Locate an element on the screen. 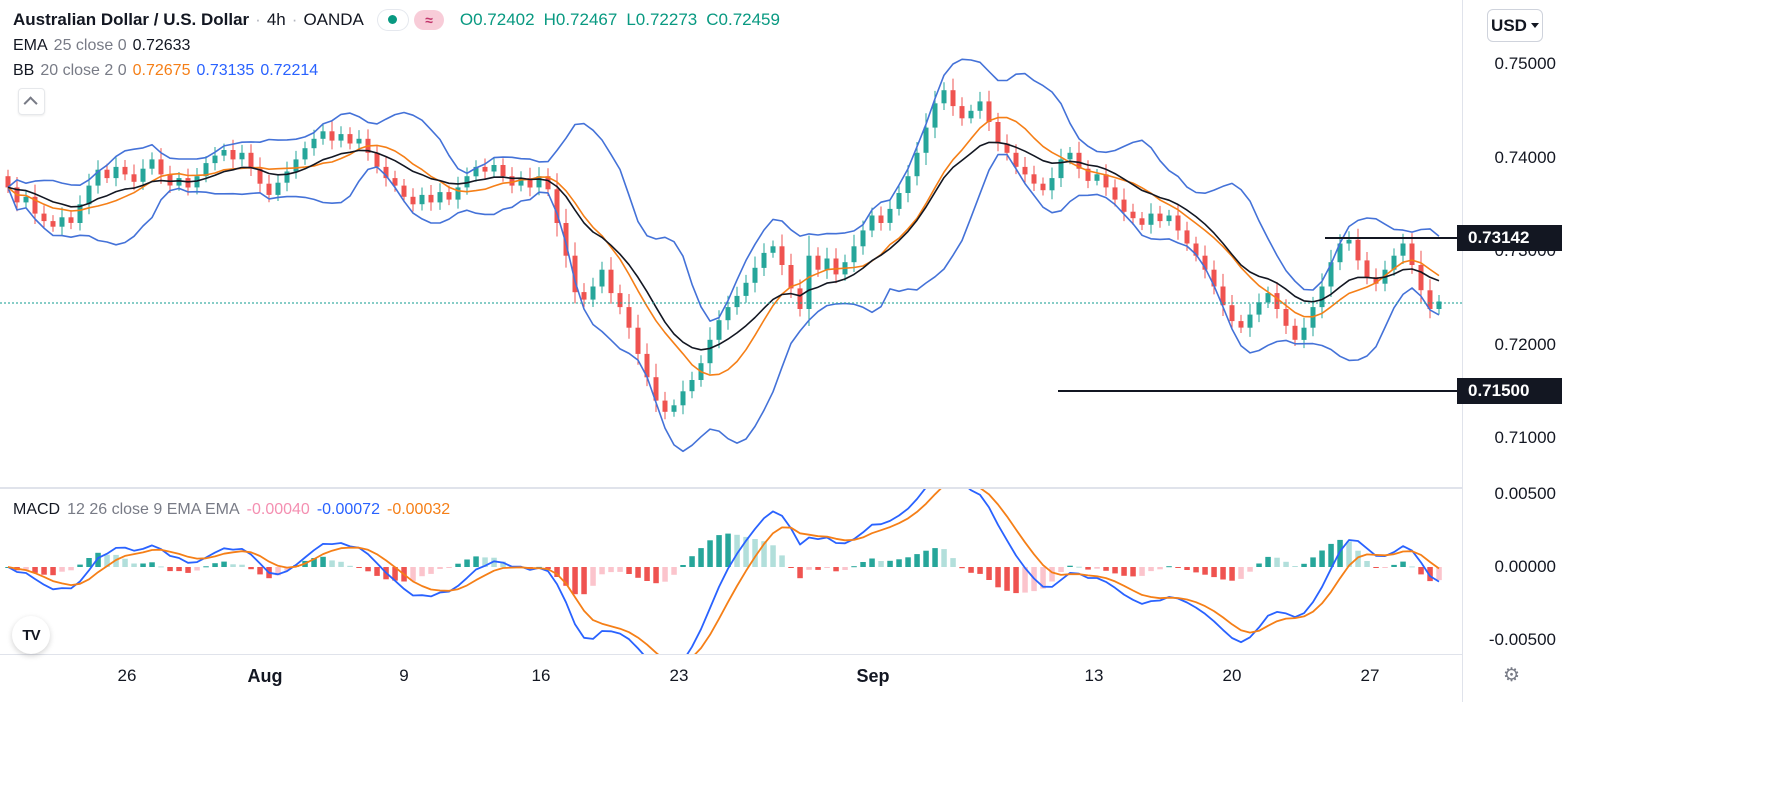  exchange-label: OANDA is located at coordinates (333, 19).